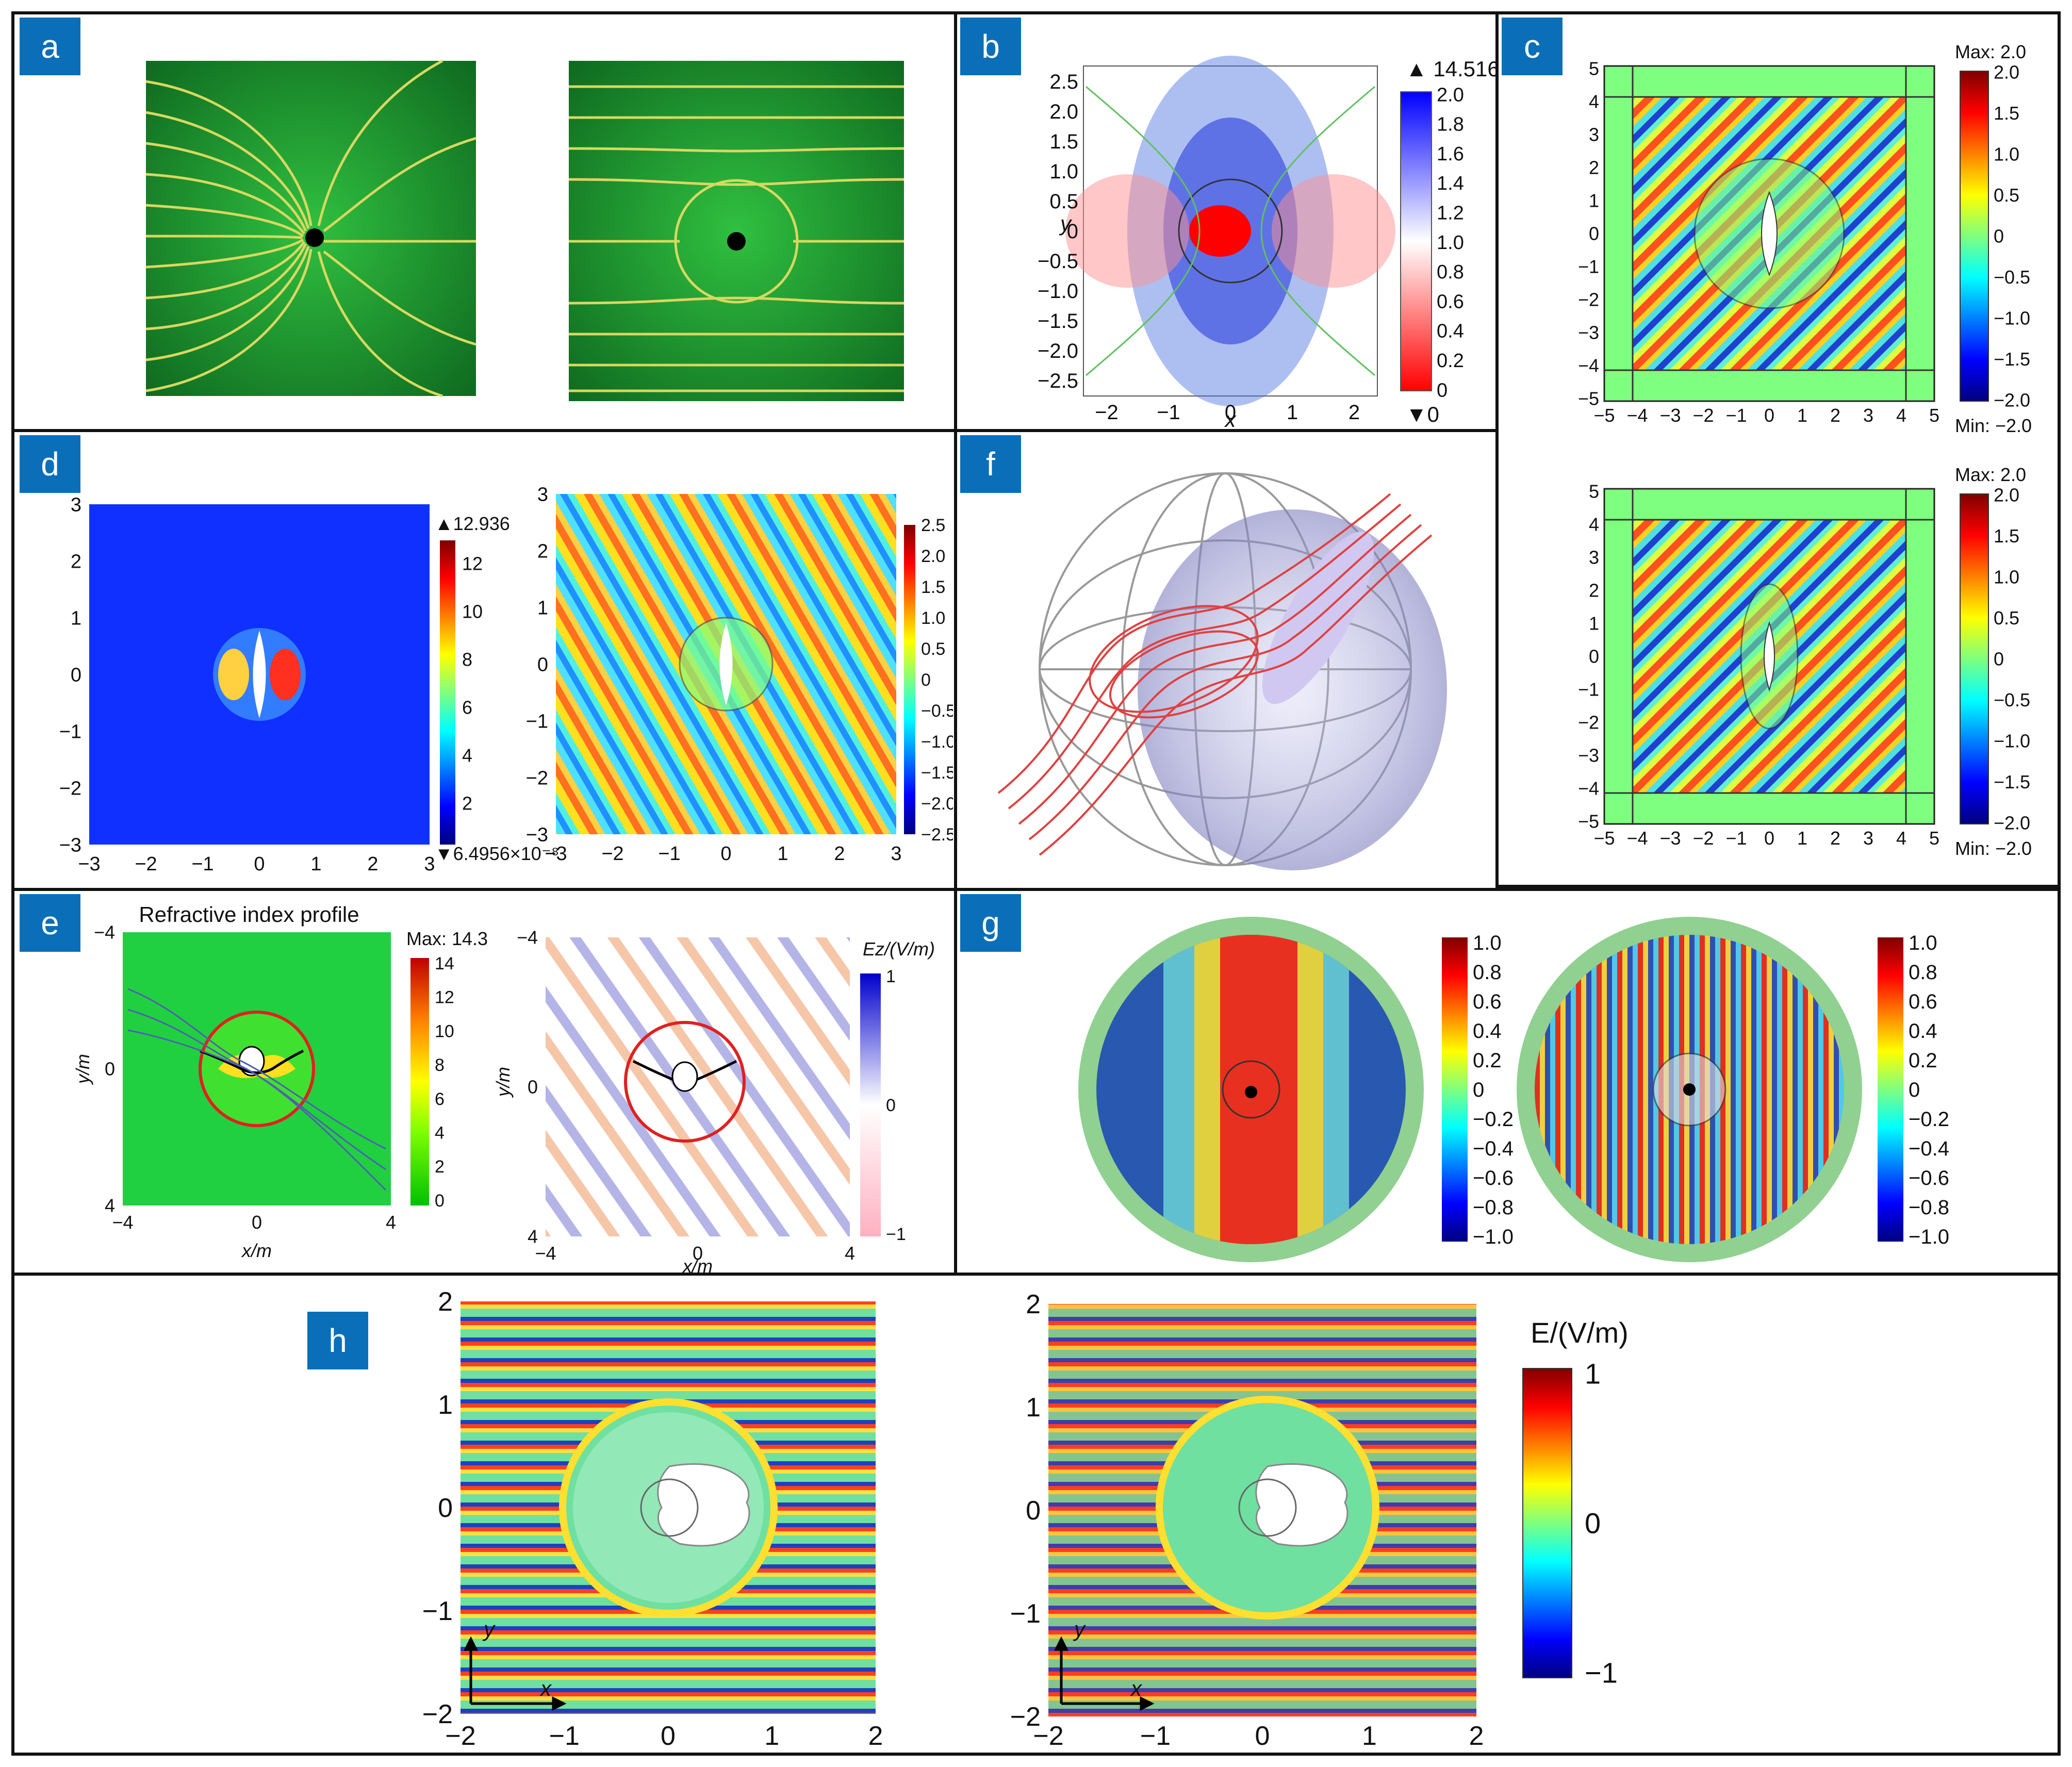 The image size is (2072, 1767). I want to click on axis-y-label: y, so click(489, 1629).